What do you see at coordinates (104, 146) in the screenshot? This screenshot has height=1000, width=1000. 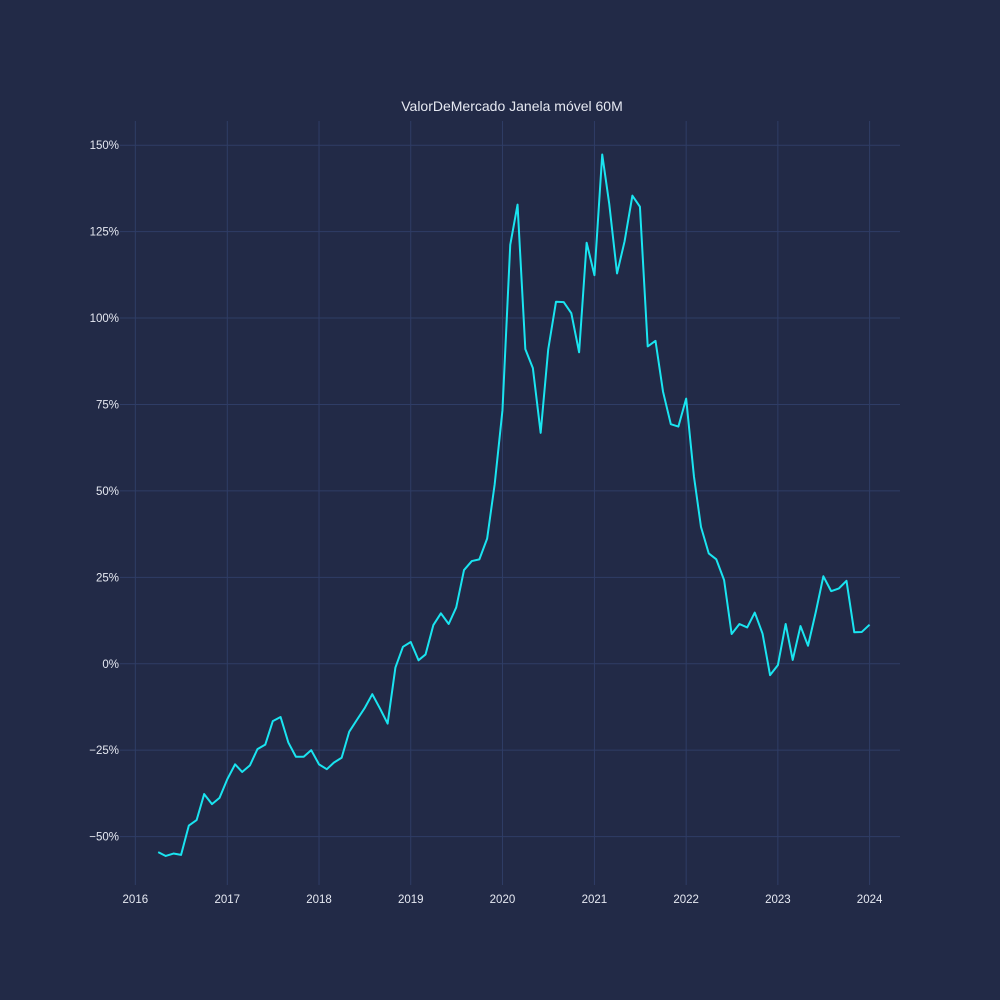 I see `y-tick-label: 150%` at bounding box center [104, 146].